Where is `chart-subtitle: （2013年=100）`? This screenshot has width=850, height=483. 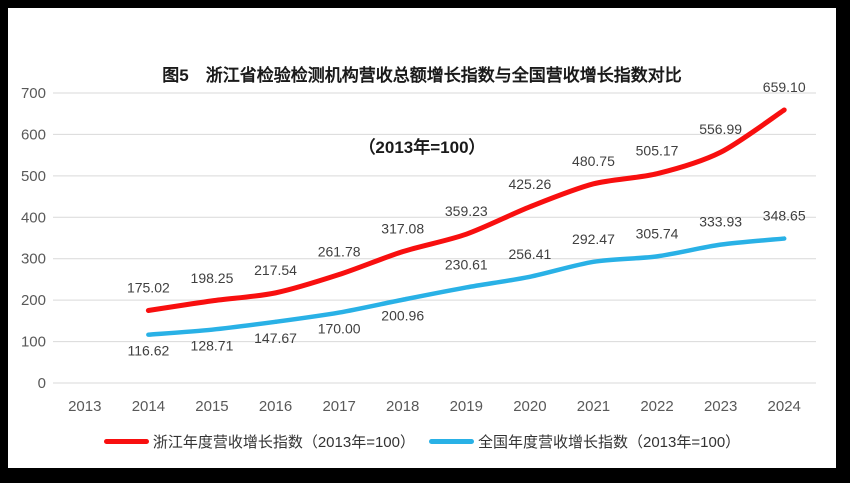 chart-subtitle: （2013年=100） is located at coordinates (422, 147).